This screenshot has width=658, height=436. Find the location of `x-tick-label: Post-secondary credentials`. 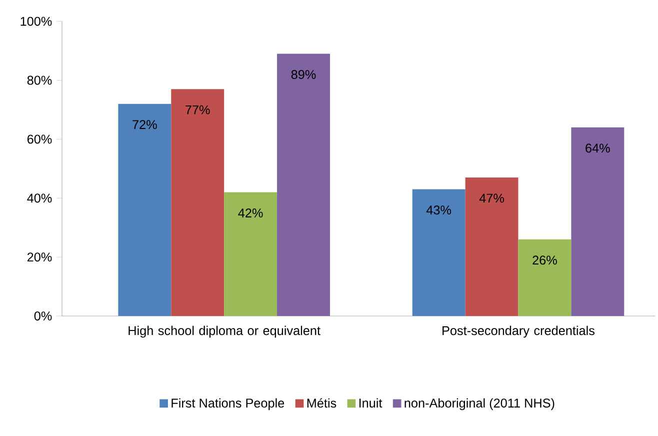

x-tick-label: Post-secondary credentials is located at coordinates (518, 332).